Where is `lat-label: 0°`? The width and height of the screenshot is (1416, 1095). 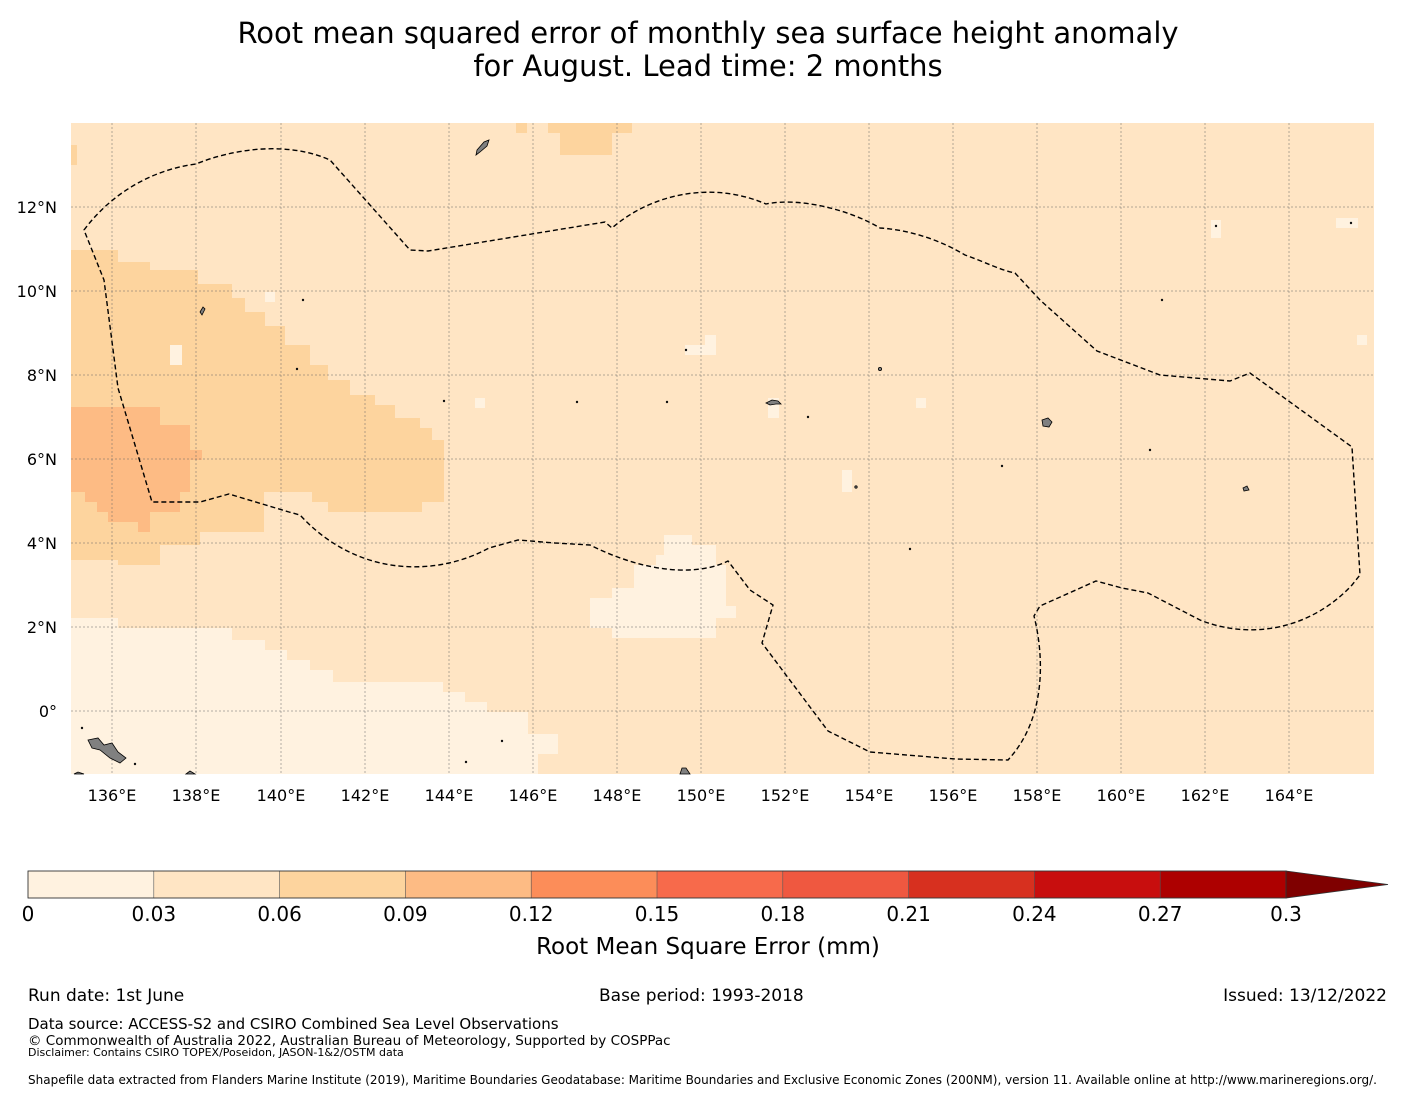
lat-label: 0° is located at coordinates (48, 711).